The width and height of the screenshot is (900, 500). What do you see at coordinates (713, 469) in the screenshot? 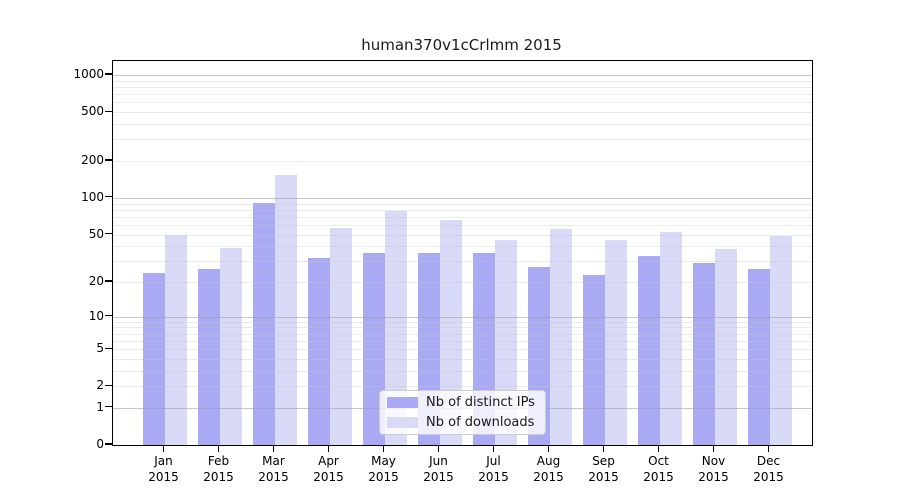
I see `x-tick-label: Nov 2015` at bounding box center [713, 469].